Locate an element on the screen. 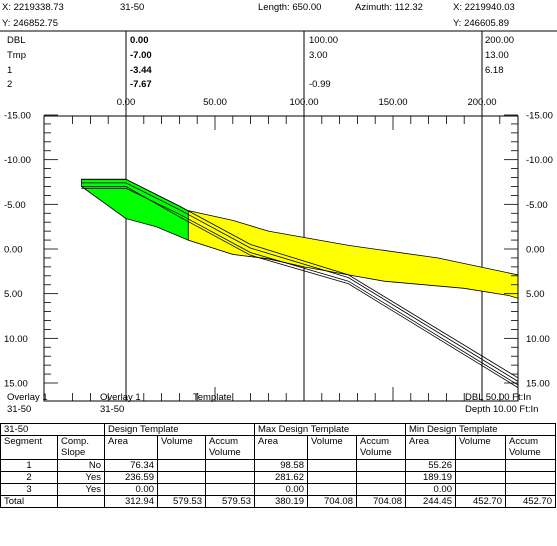 The image size is (557, 546). x-tick-label: 100.00 is located at coordinates (303, 102).